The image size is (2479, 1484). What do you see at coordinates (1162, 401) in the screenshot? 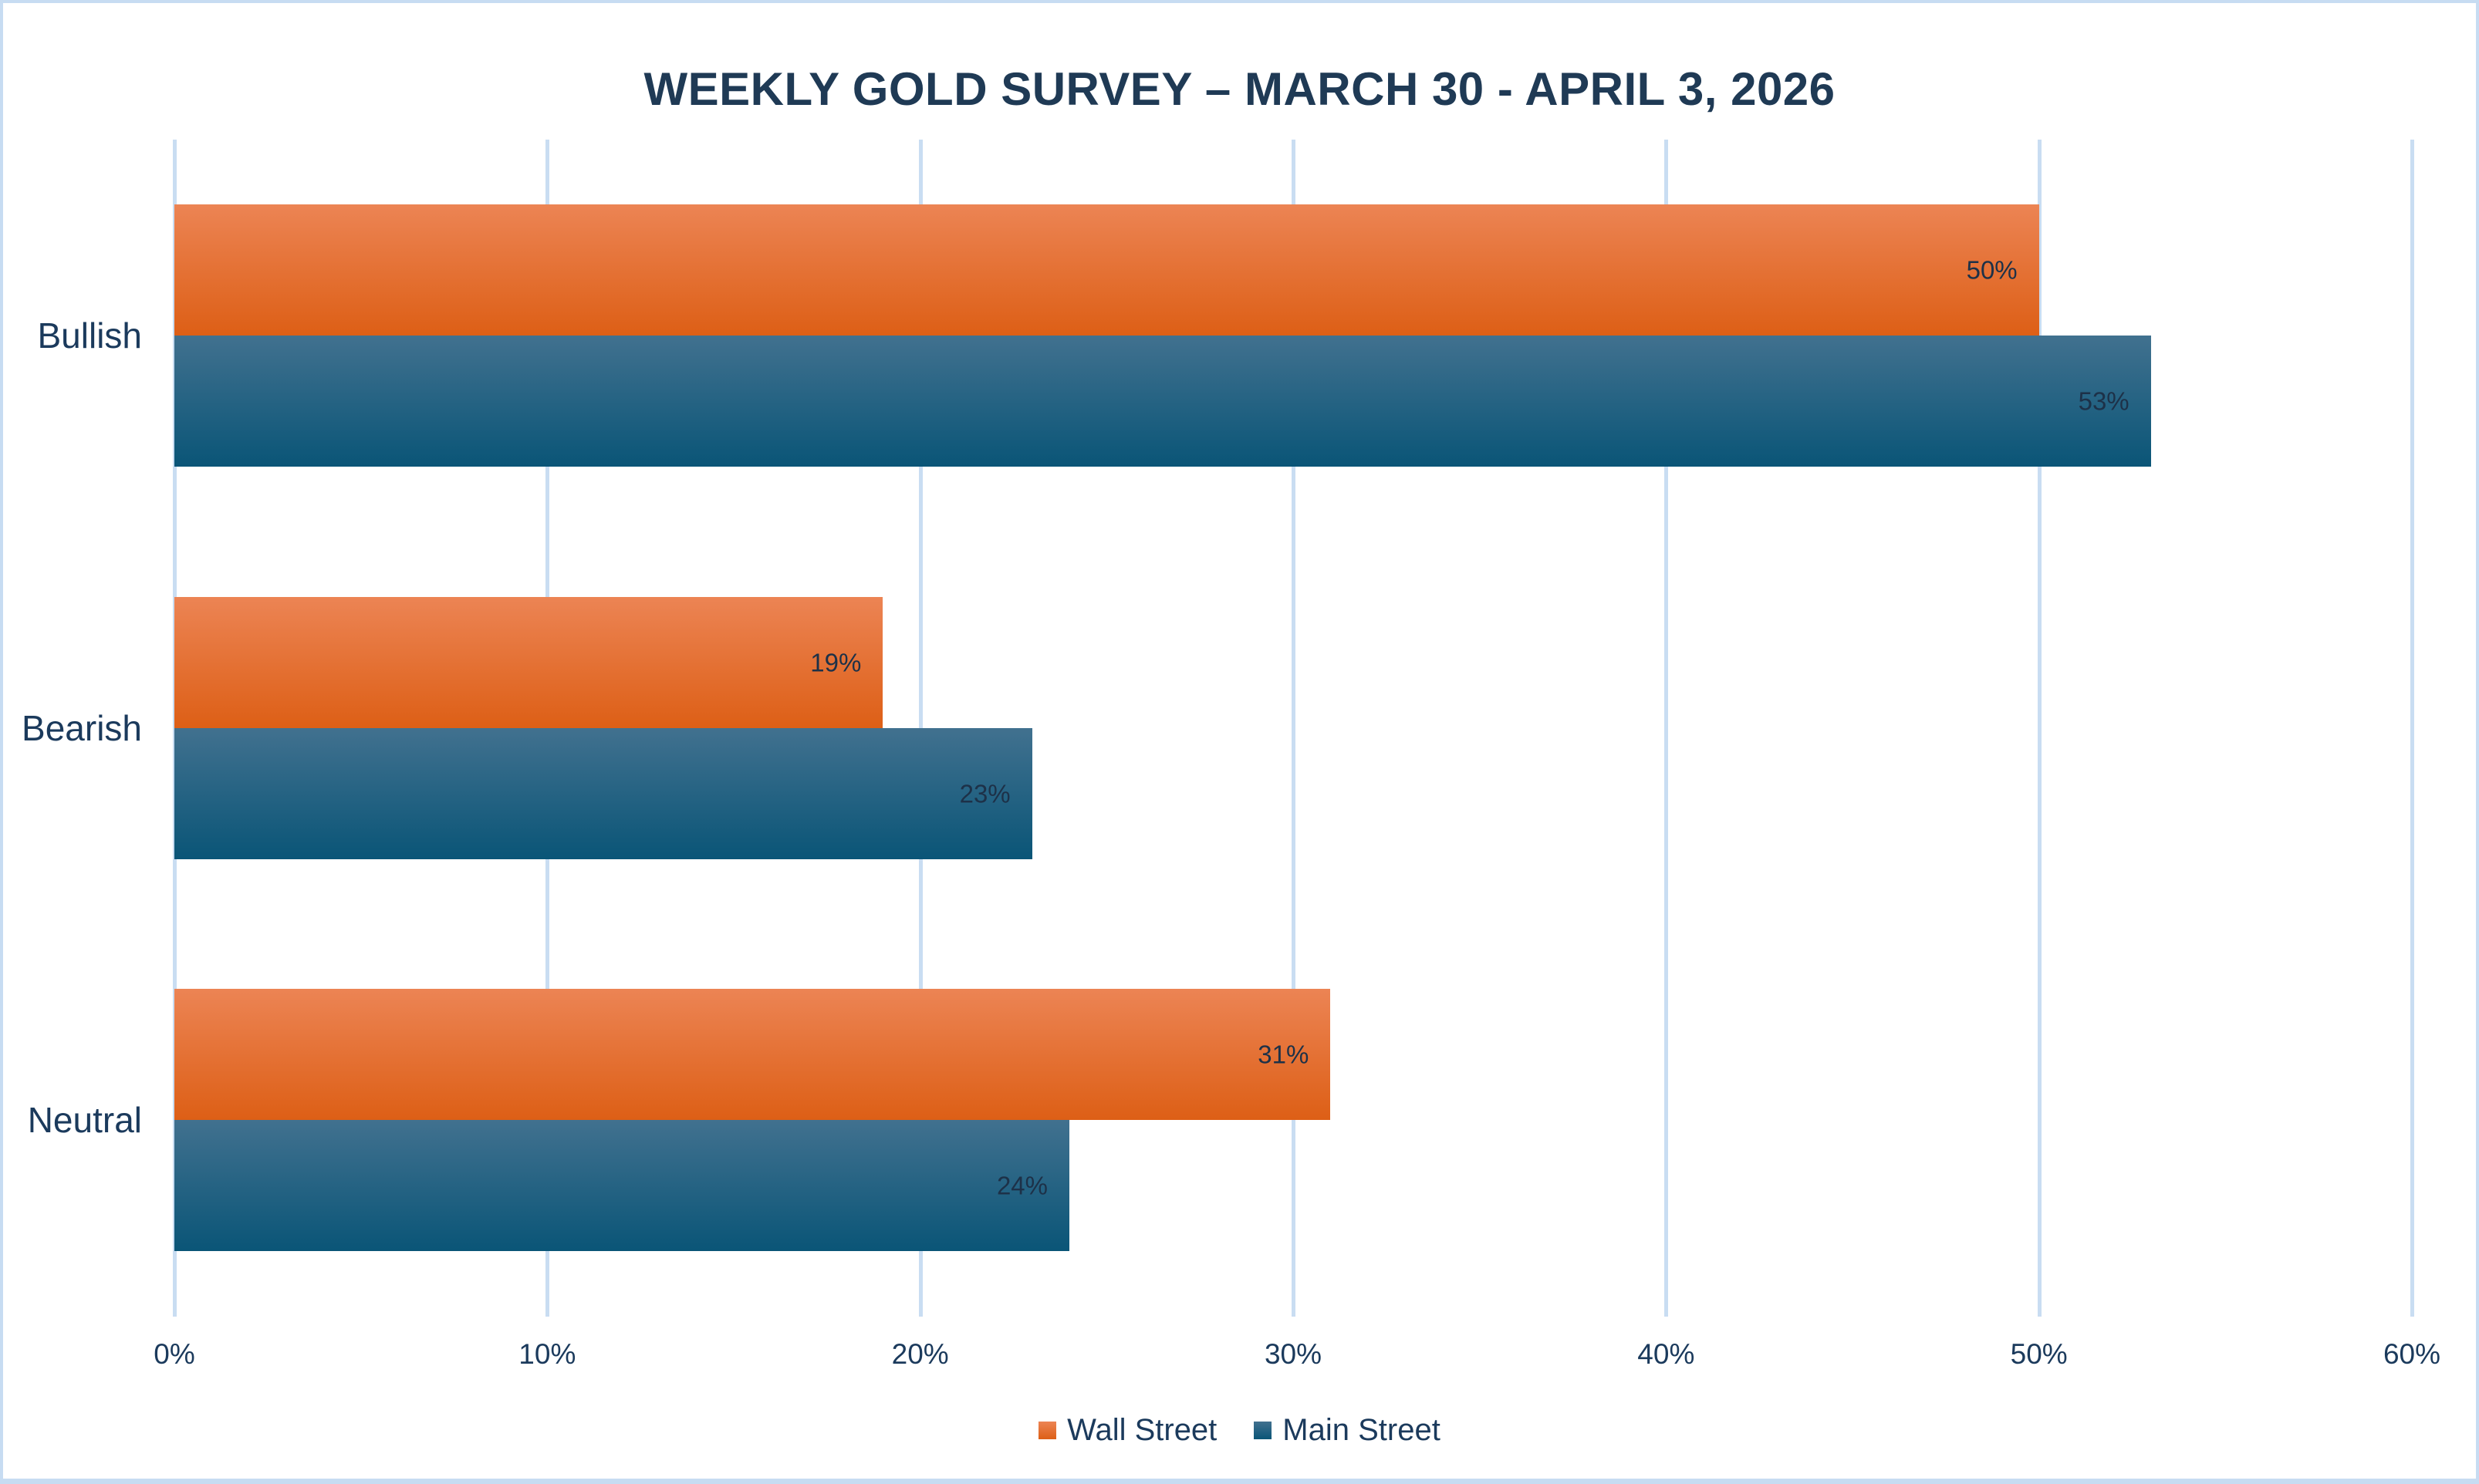
I see `bar-main-street: 53%` at bounding box center [1162, 401].